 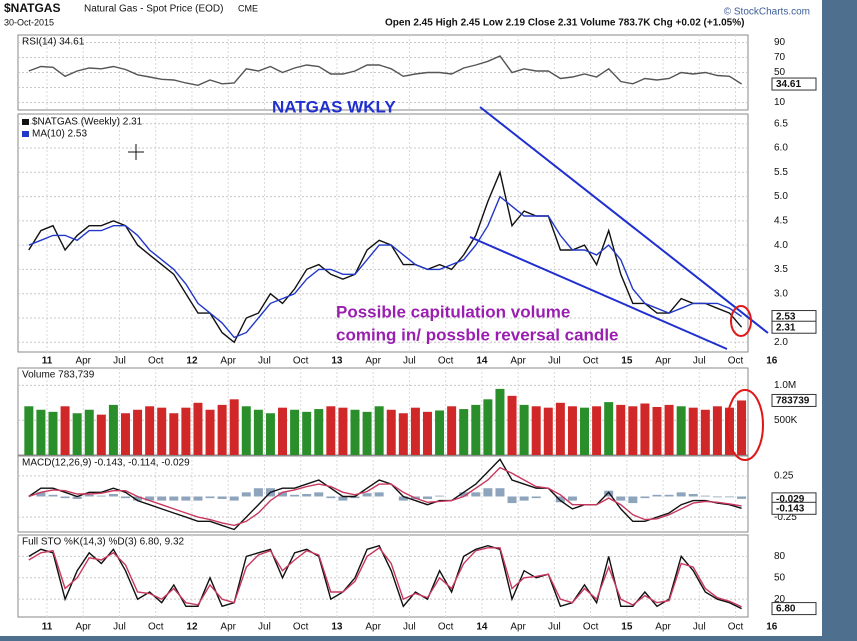 What do you see at coordinates (383, 576) in the screenshot?
I see `panel` at bounding box center [383, 576].